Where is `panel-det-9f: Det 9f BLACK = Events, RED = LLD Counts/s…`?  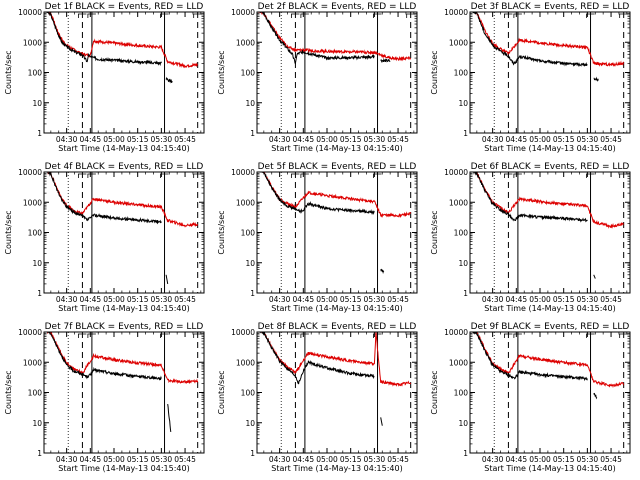 panel-det-9f: Det 9f BLACK = Events, RED = LLD Counts/s… is located at coordinates (530, 397).